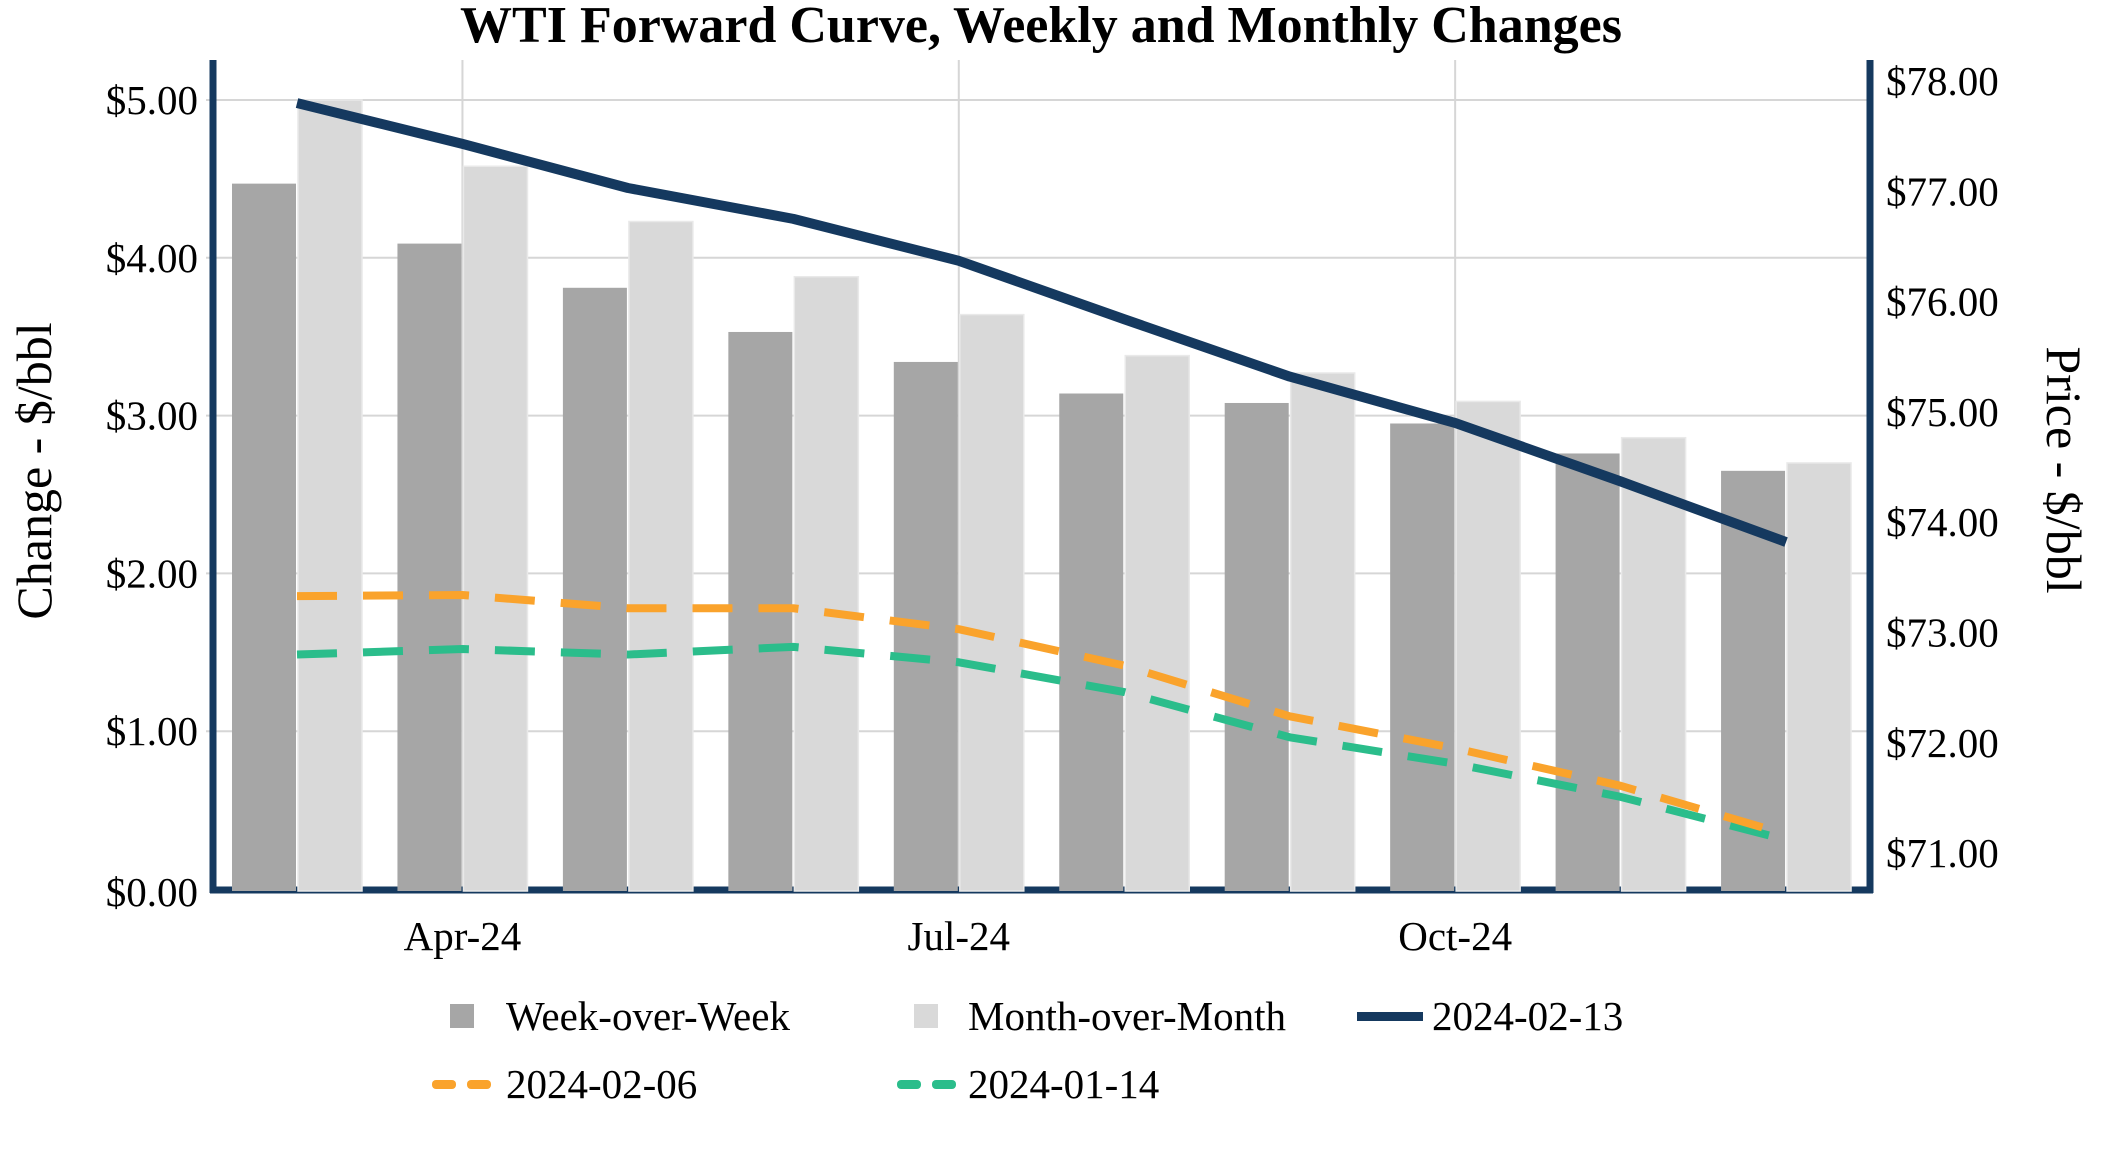  I want to click on left-axis-tick-label: $2.00, so click(152, 573).